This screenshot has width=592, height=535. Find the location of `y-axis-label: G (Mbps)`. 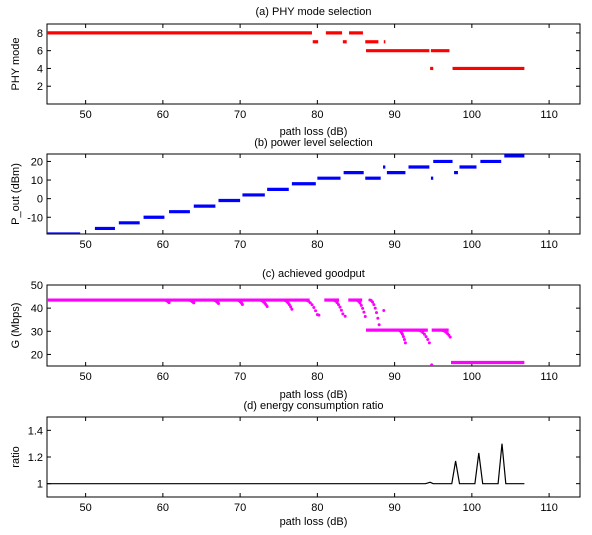

y-axis-label: G (Mbps) is located at coordinates (16, 326).